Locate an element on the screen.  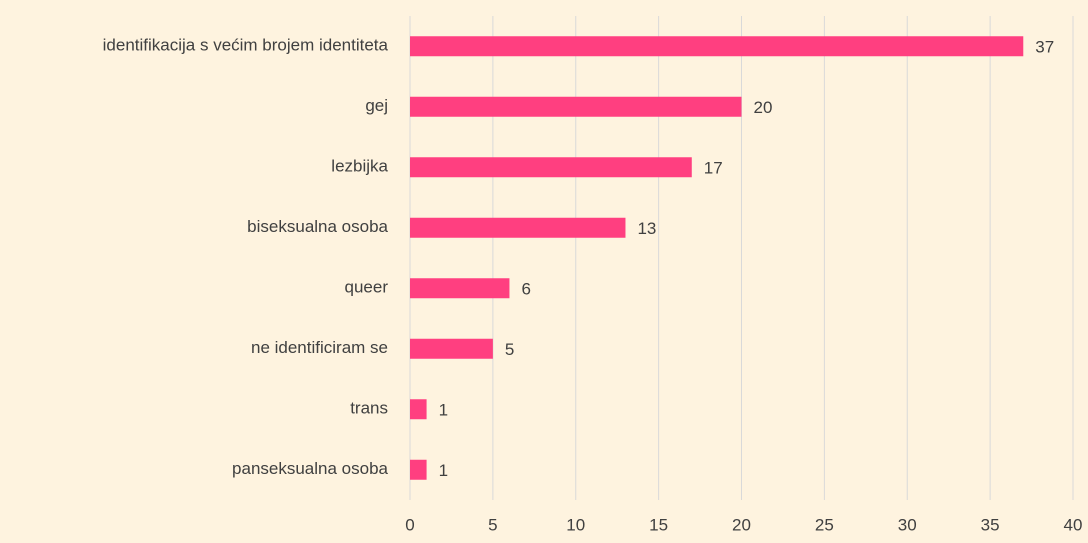
y-tick-label: ne identificiram se is located at coordinates (319, 347).